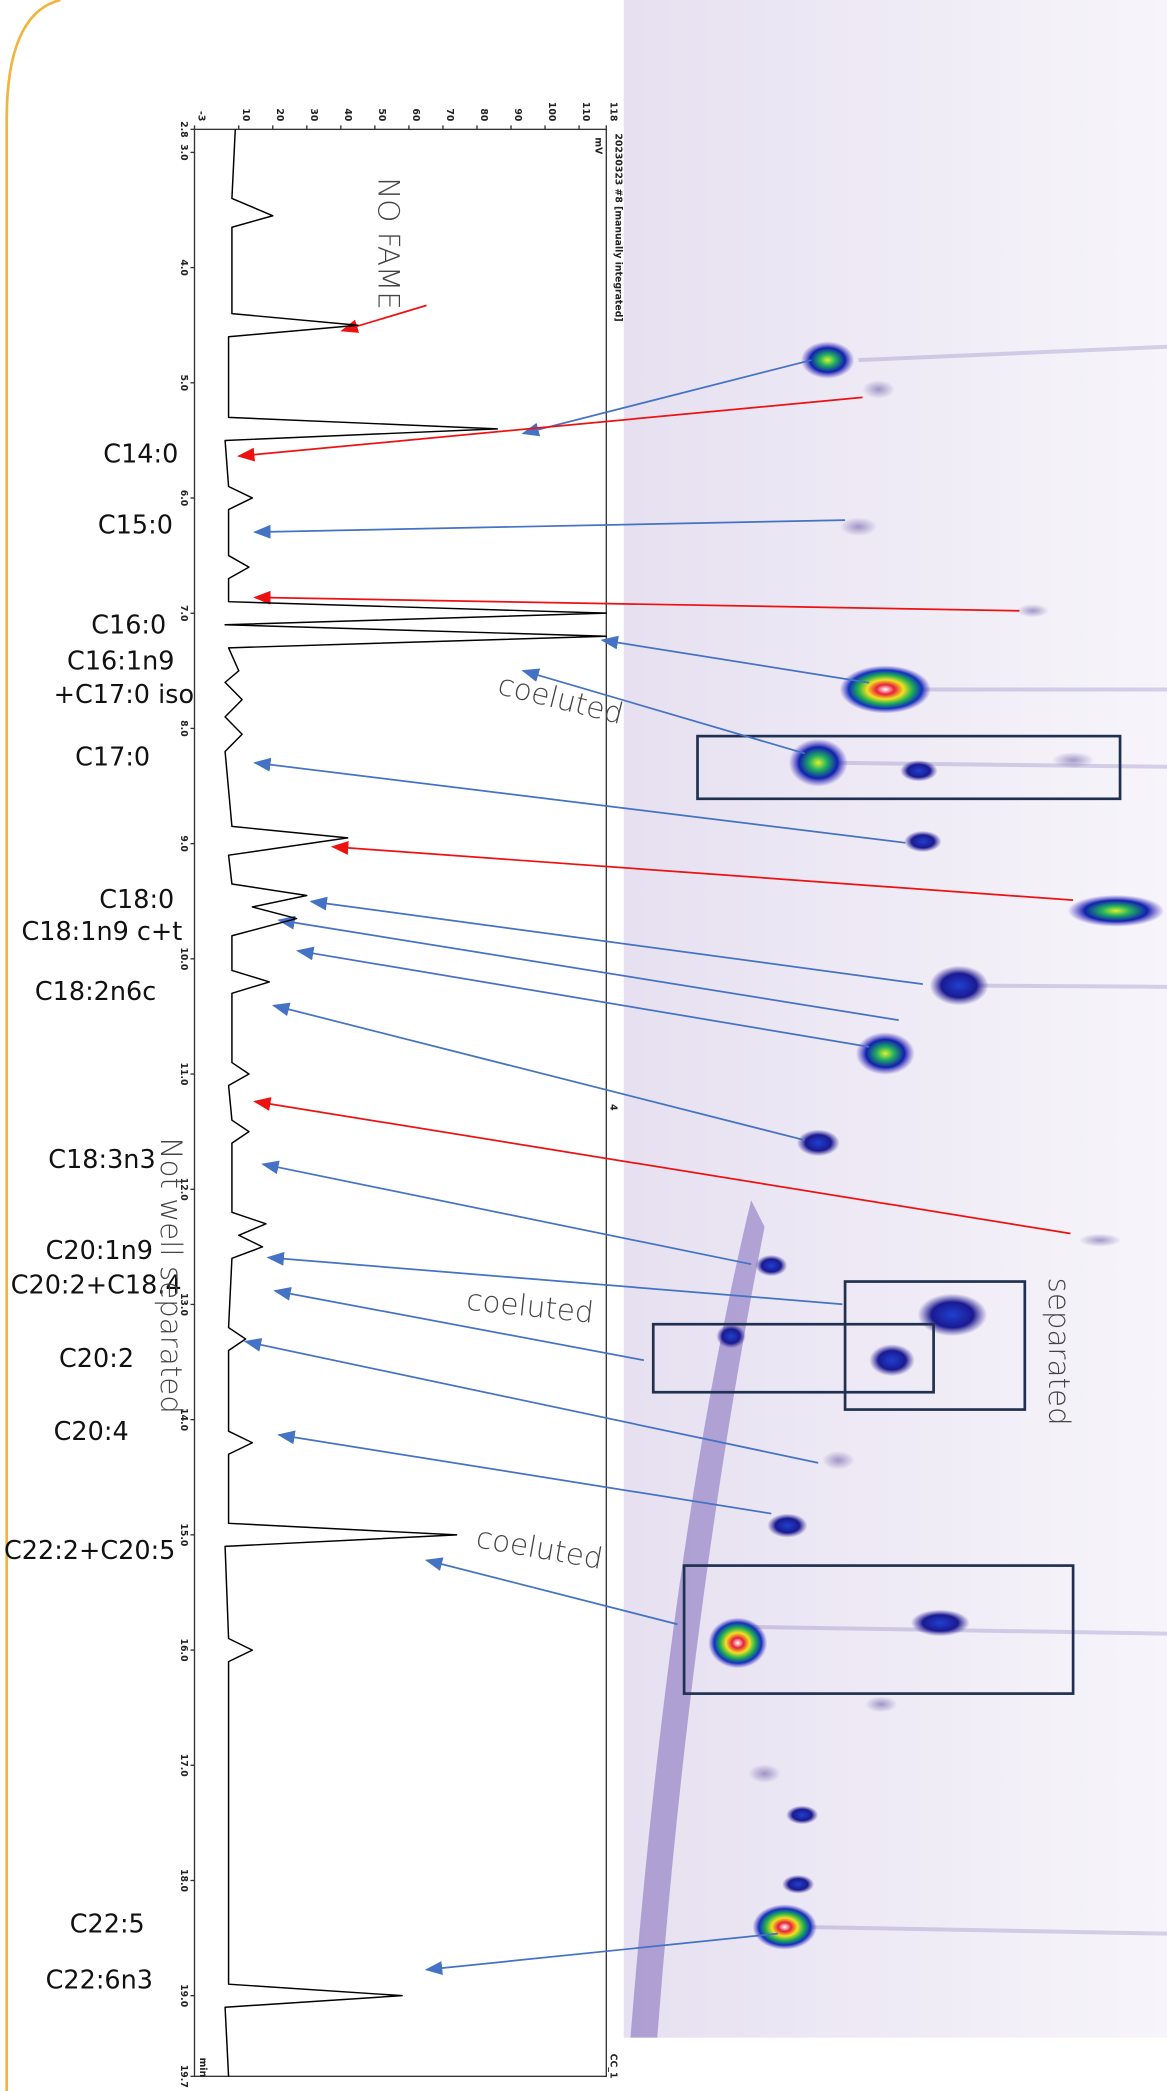 Image resolution: width=1167 pixels, height=2091 pixels. What do you see at coordinates (107, 1923) in the screenshot?
I see `peak-label: C22:5` at bounding box center [107, 1923].